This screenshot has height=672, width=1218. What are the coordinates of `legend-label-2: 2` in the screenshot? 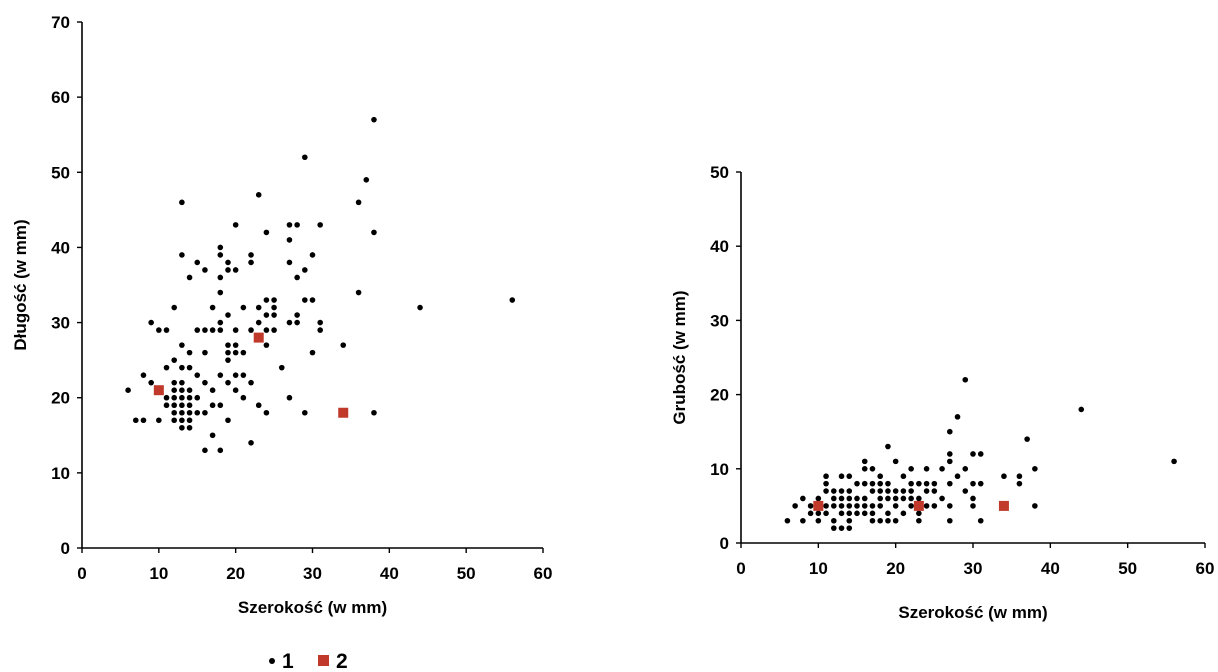 It's located at (342, 661).